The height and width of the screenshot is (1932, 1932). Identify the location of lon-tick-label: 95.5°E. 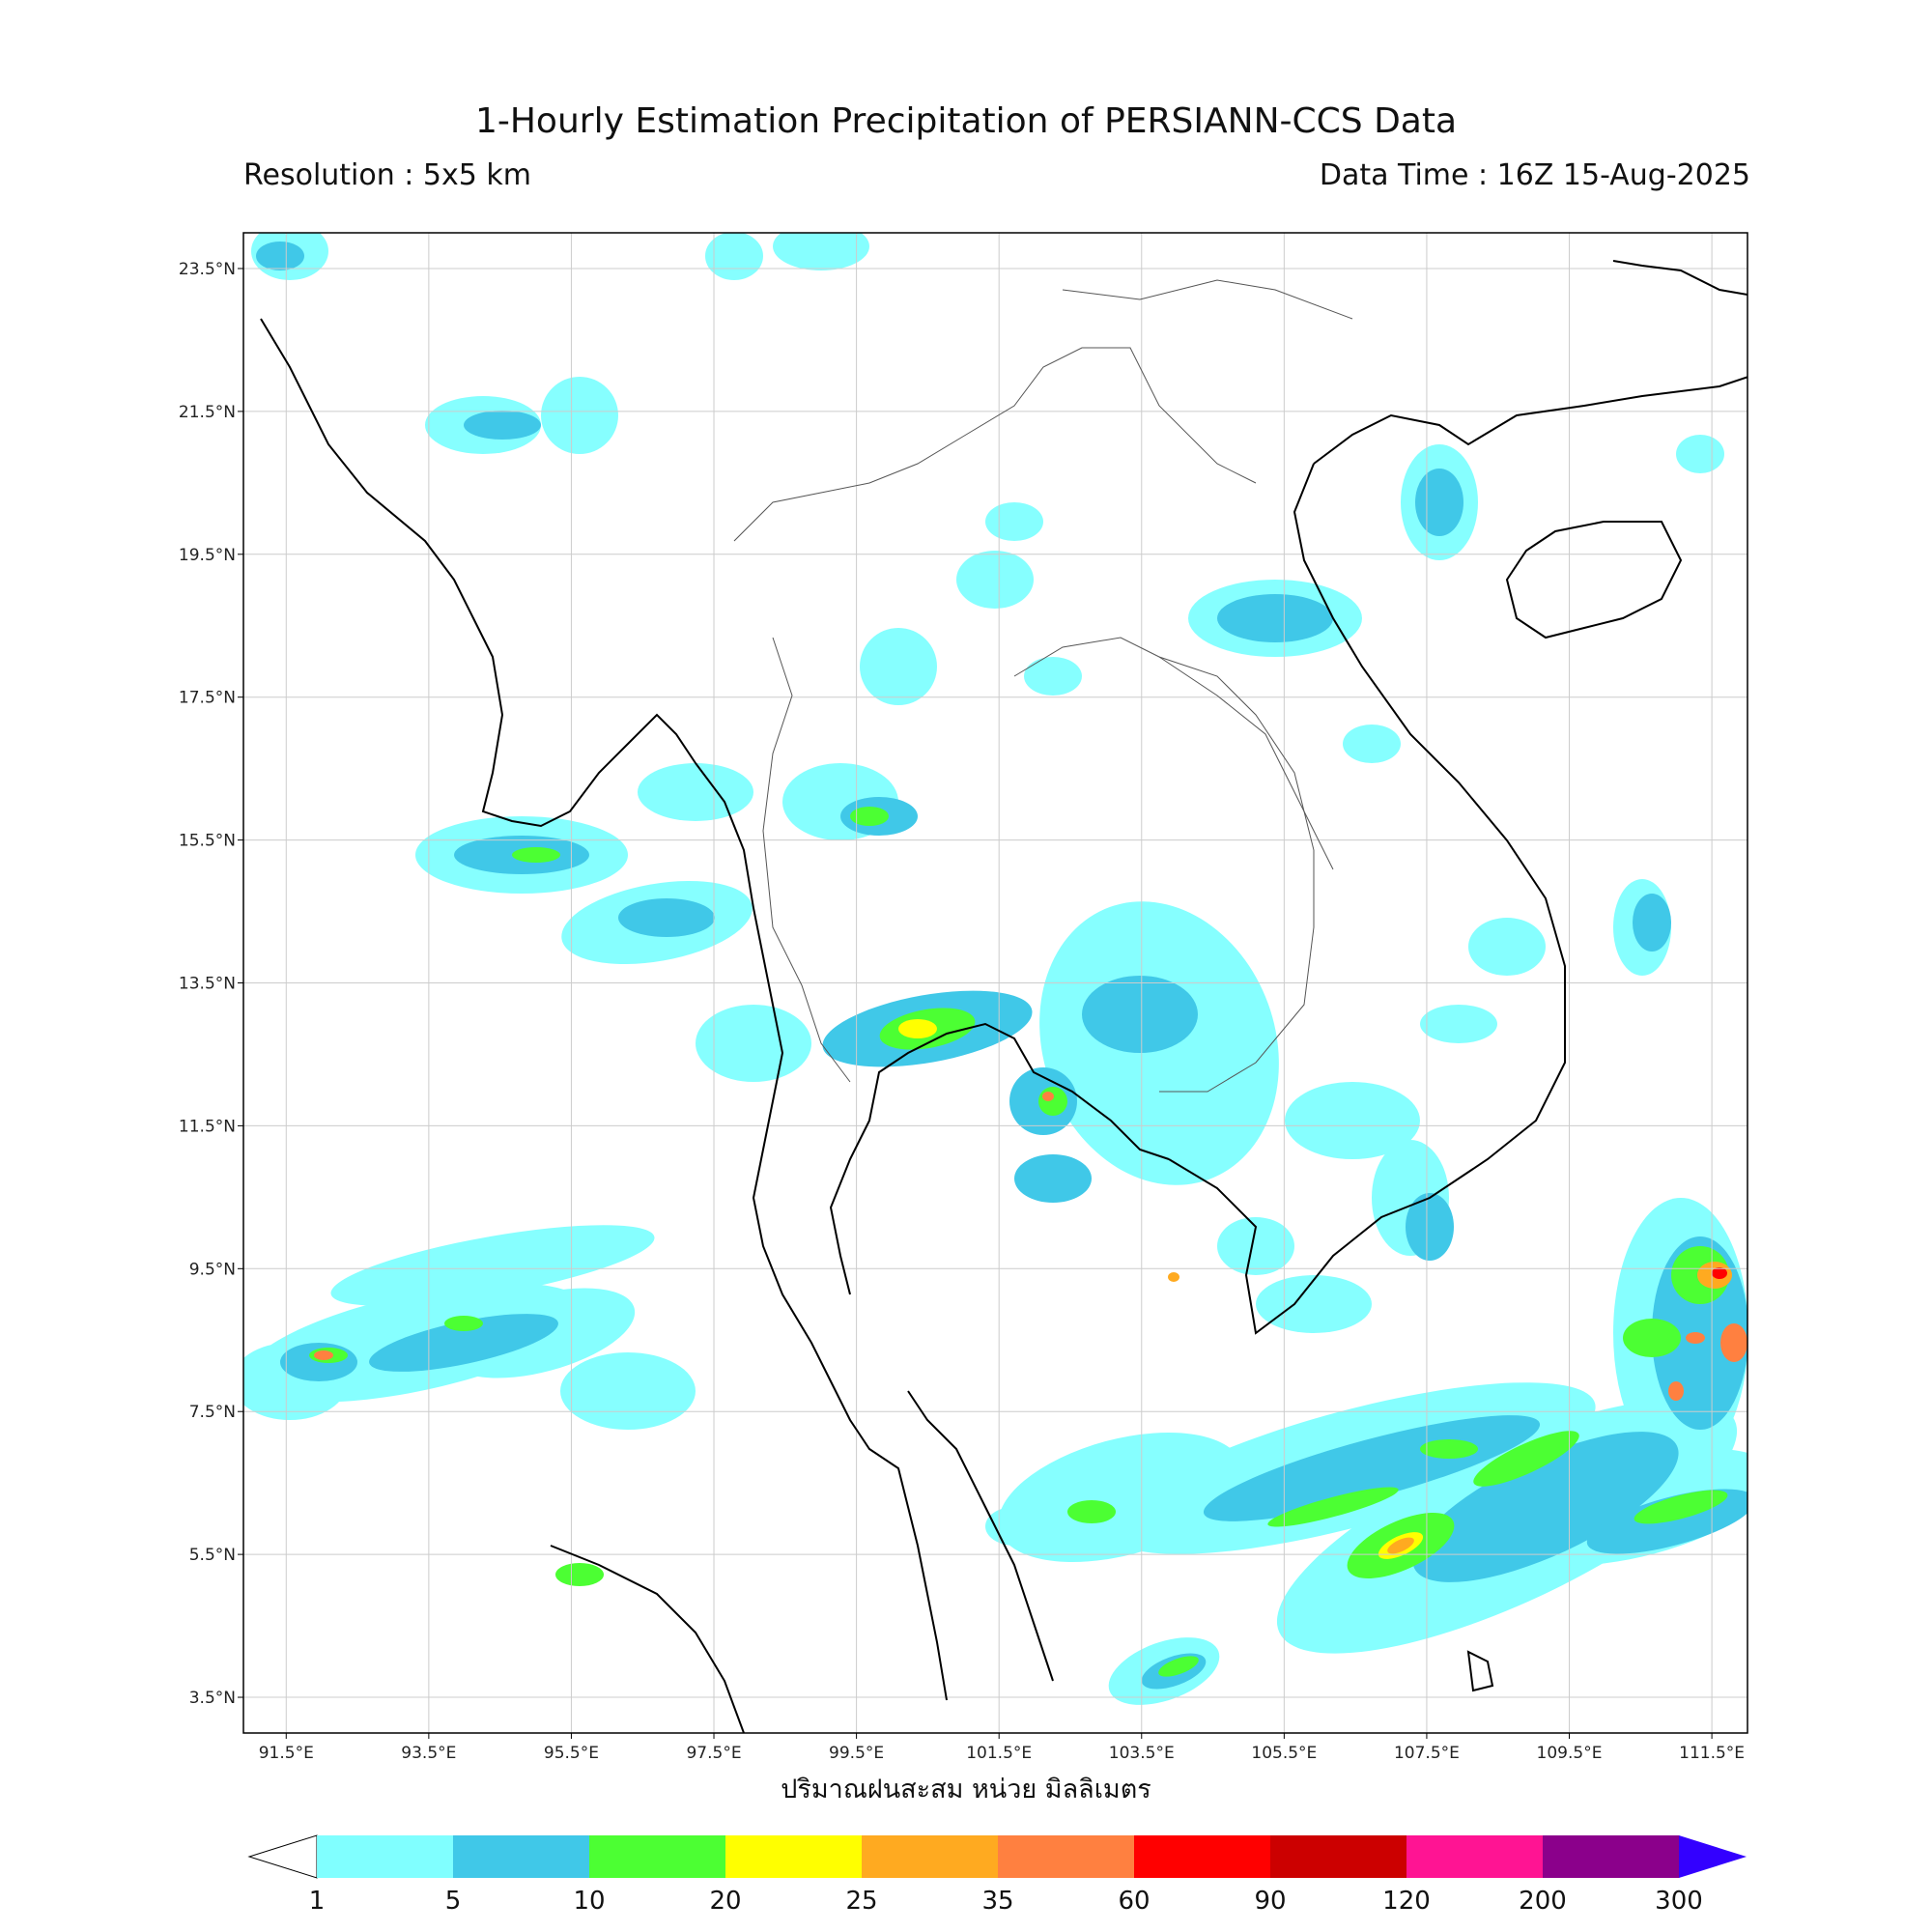
(571, 1753).